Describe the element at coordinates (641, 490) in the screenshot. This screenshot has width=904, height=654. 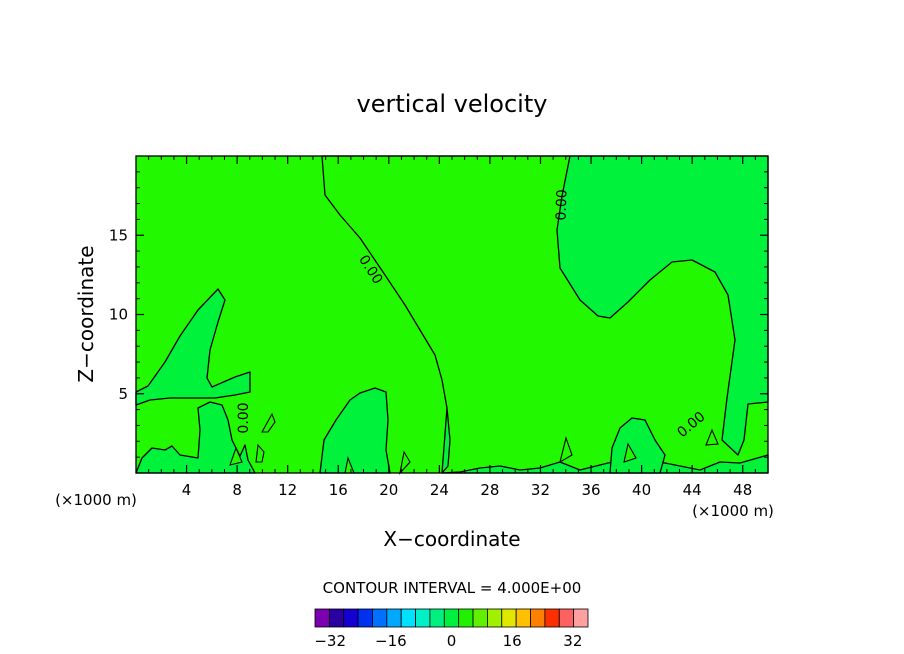
I see `x-tick-label: 40` at that location.